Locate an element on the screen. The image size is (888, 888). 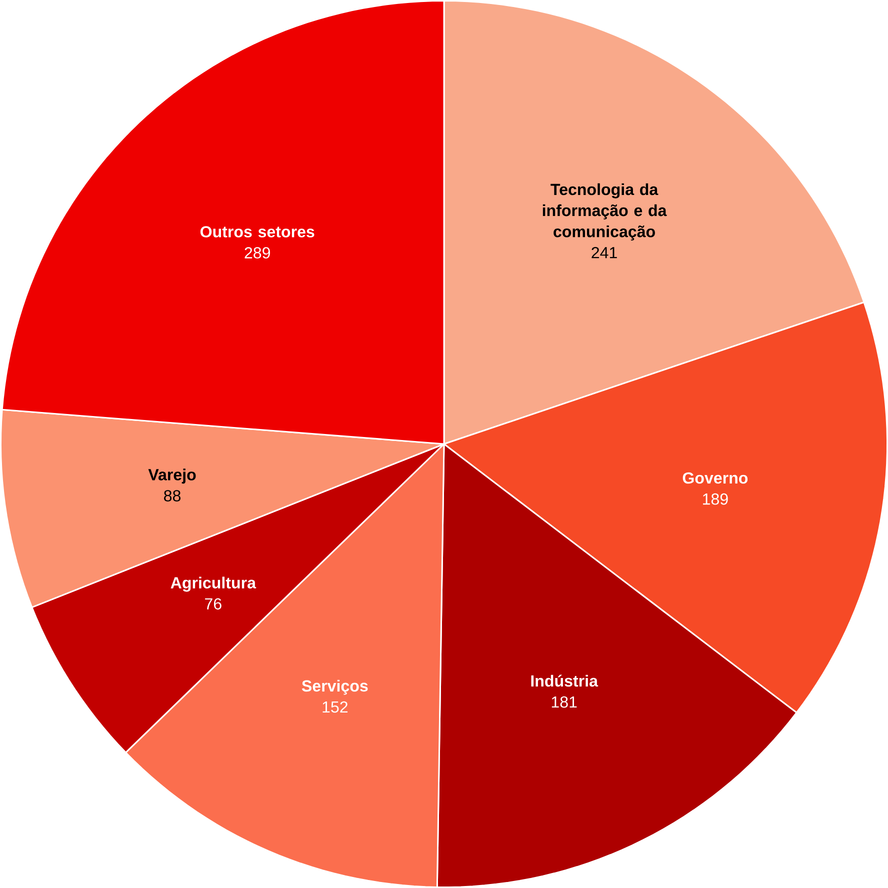
slice-label: Tecnologia da informação e da comunicação is located at coordinates (604, 211).